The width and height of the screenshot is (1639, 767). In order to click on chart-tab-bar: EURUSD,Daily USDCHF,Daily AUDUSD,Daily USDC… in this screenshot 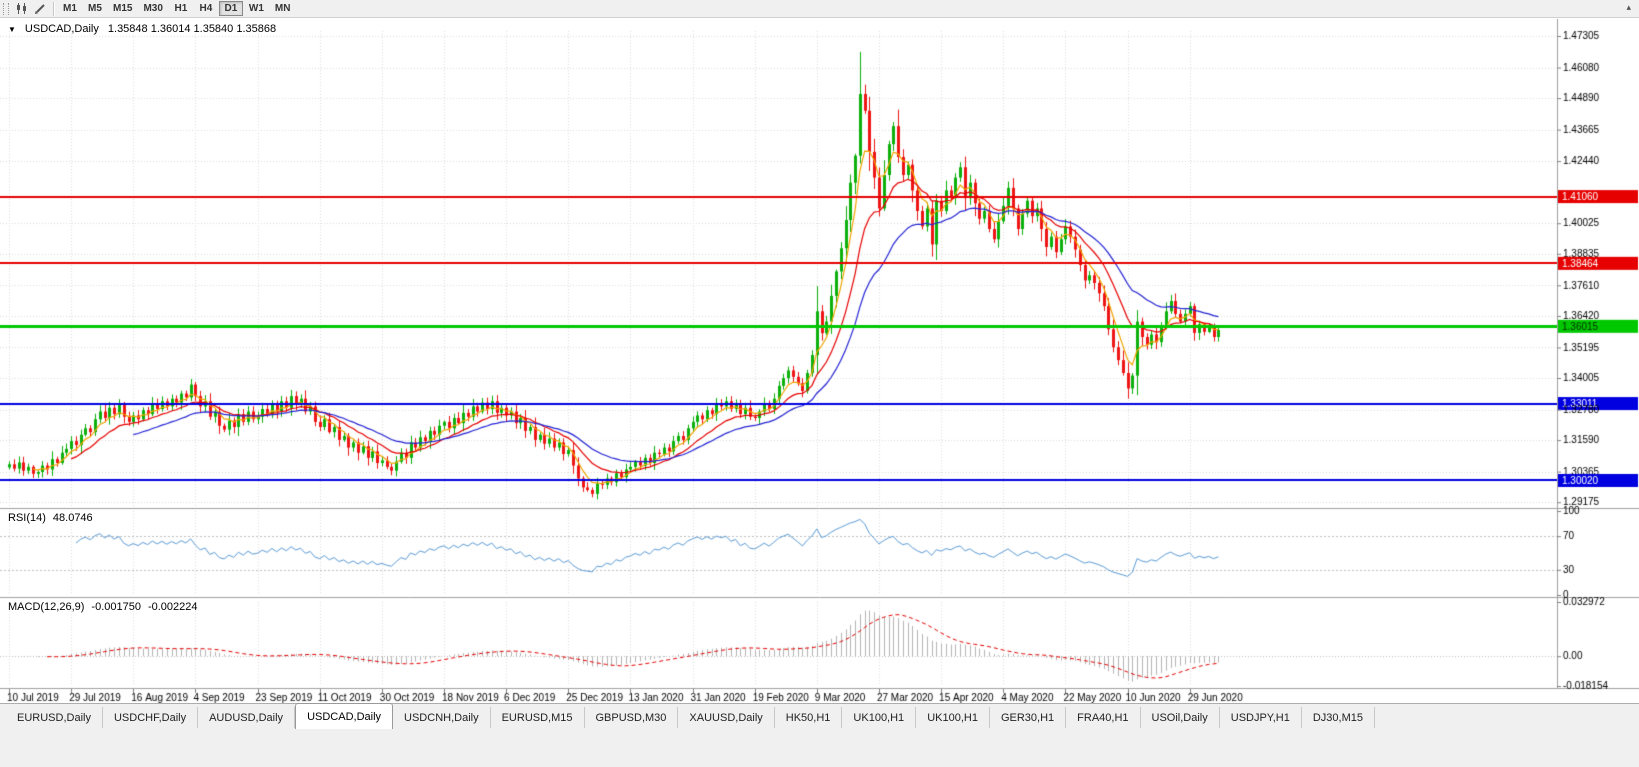, I will do `click(819, 717)`.